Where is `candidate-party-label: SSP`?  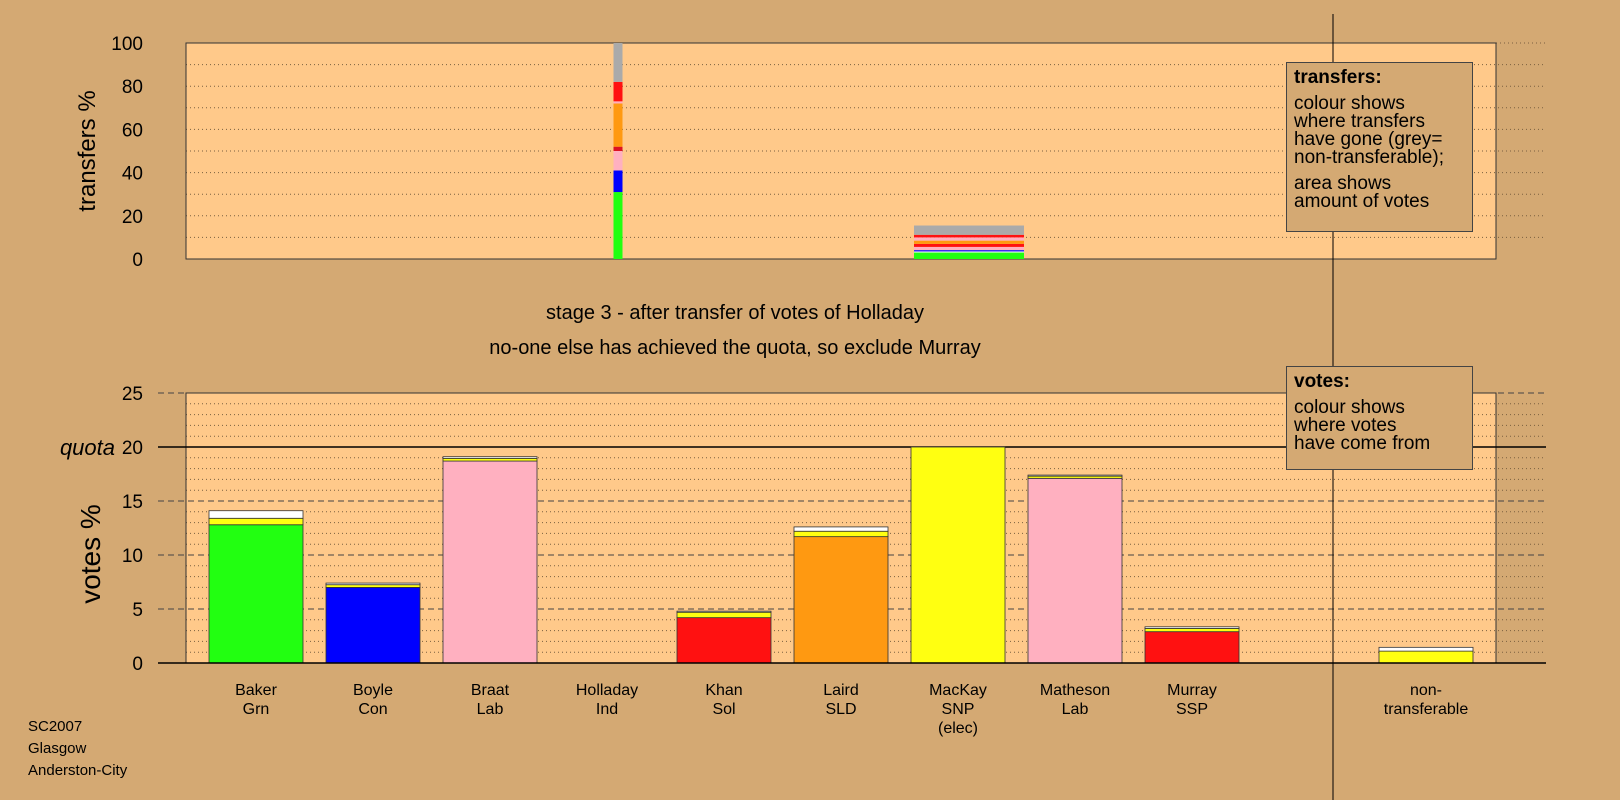
candidate-party-label: SSP is located at coordinates (1192, 709).